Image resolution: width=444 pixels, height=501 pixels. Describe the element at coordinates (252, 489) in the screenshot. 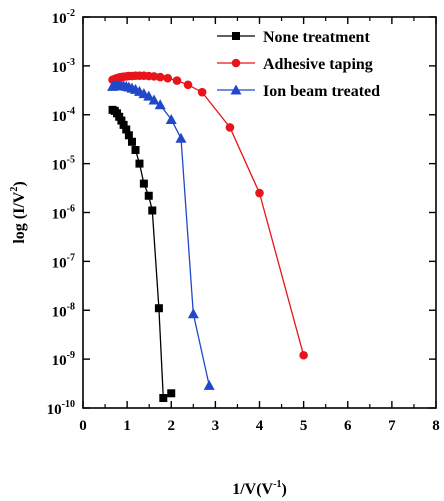

I see `x-axis-title-text: 1/V(V` at that location.